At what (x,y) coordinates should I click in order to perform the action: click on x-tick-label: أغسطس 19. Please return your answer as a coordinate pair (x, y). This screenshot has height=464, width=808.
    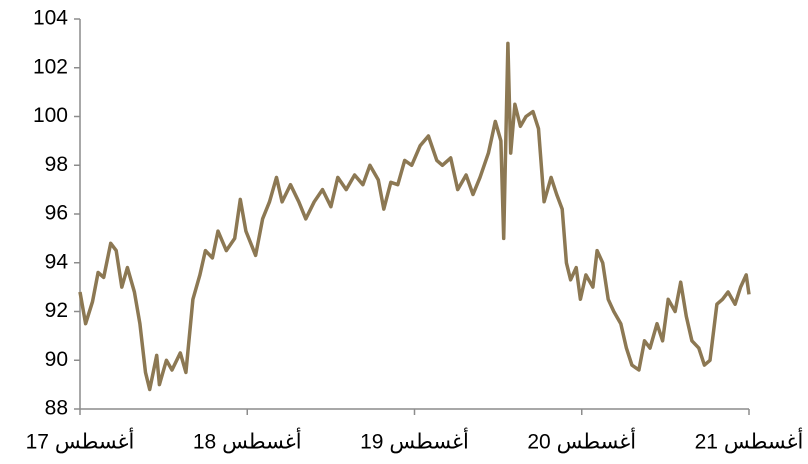
    Looking at the image, I should click on (414, 441).